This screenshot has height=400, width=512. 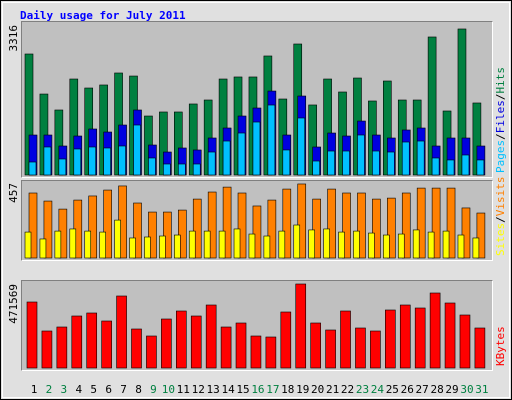 What do you see at coordinates (153, 389) in the screenshot?
I see `x-tick-label: 9` at bounding box center [153, 389].